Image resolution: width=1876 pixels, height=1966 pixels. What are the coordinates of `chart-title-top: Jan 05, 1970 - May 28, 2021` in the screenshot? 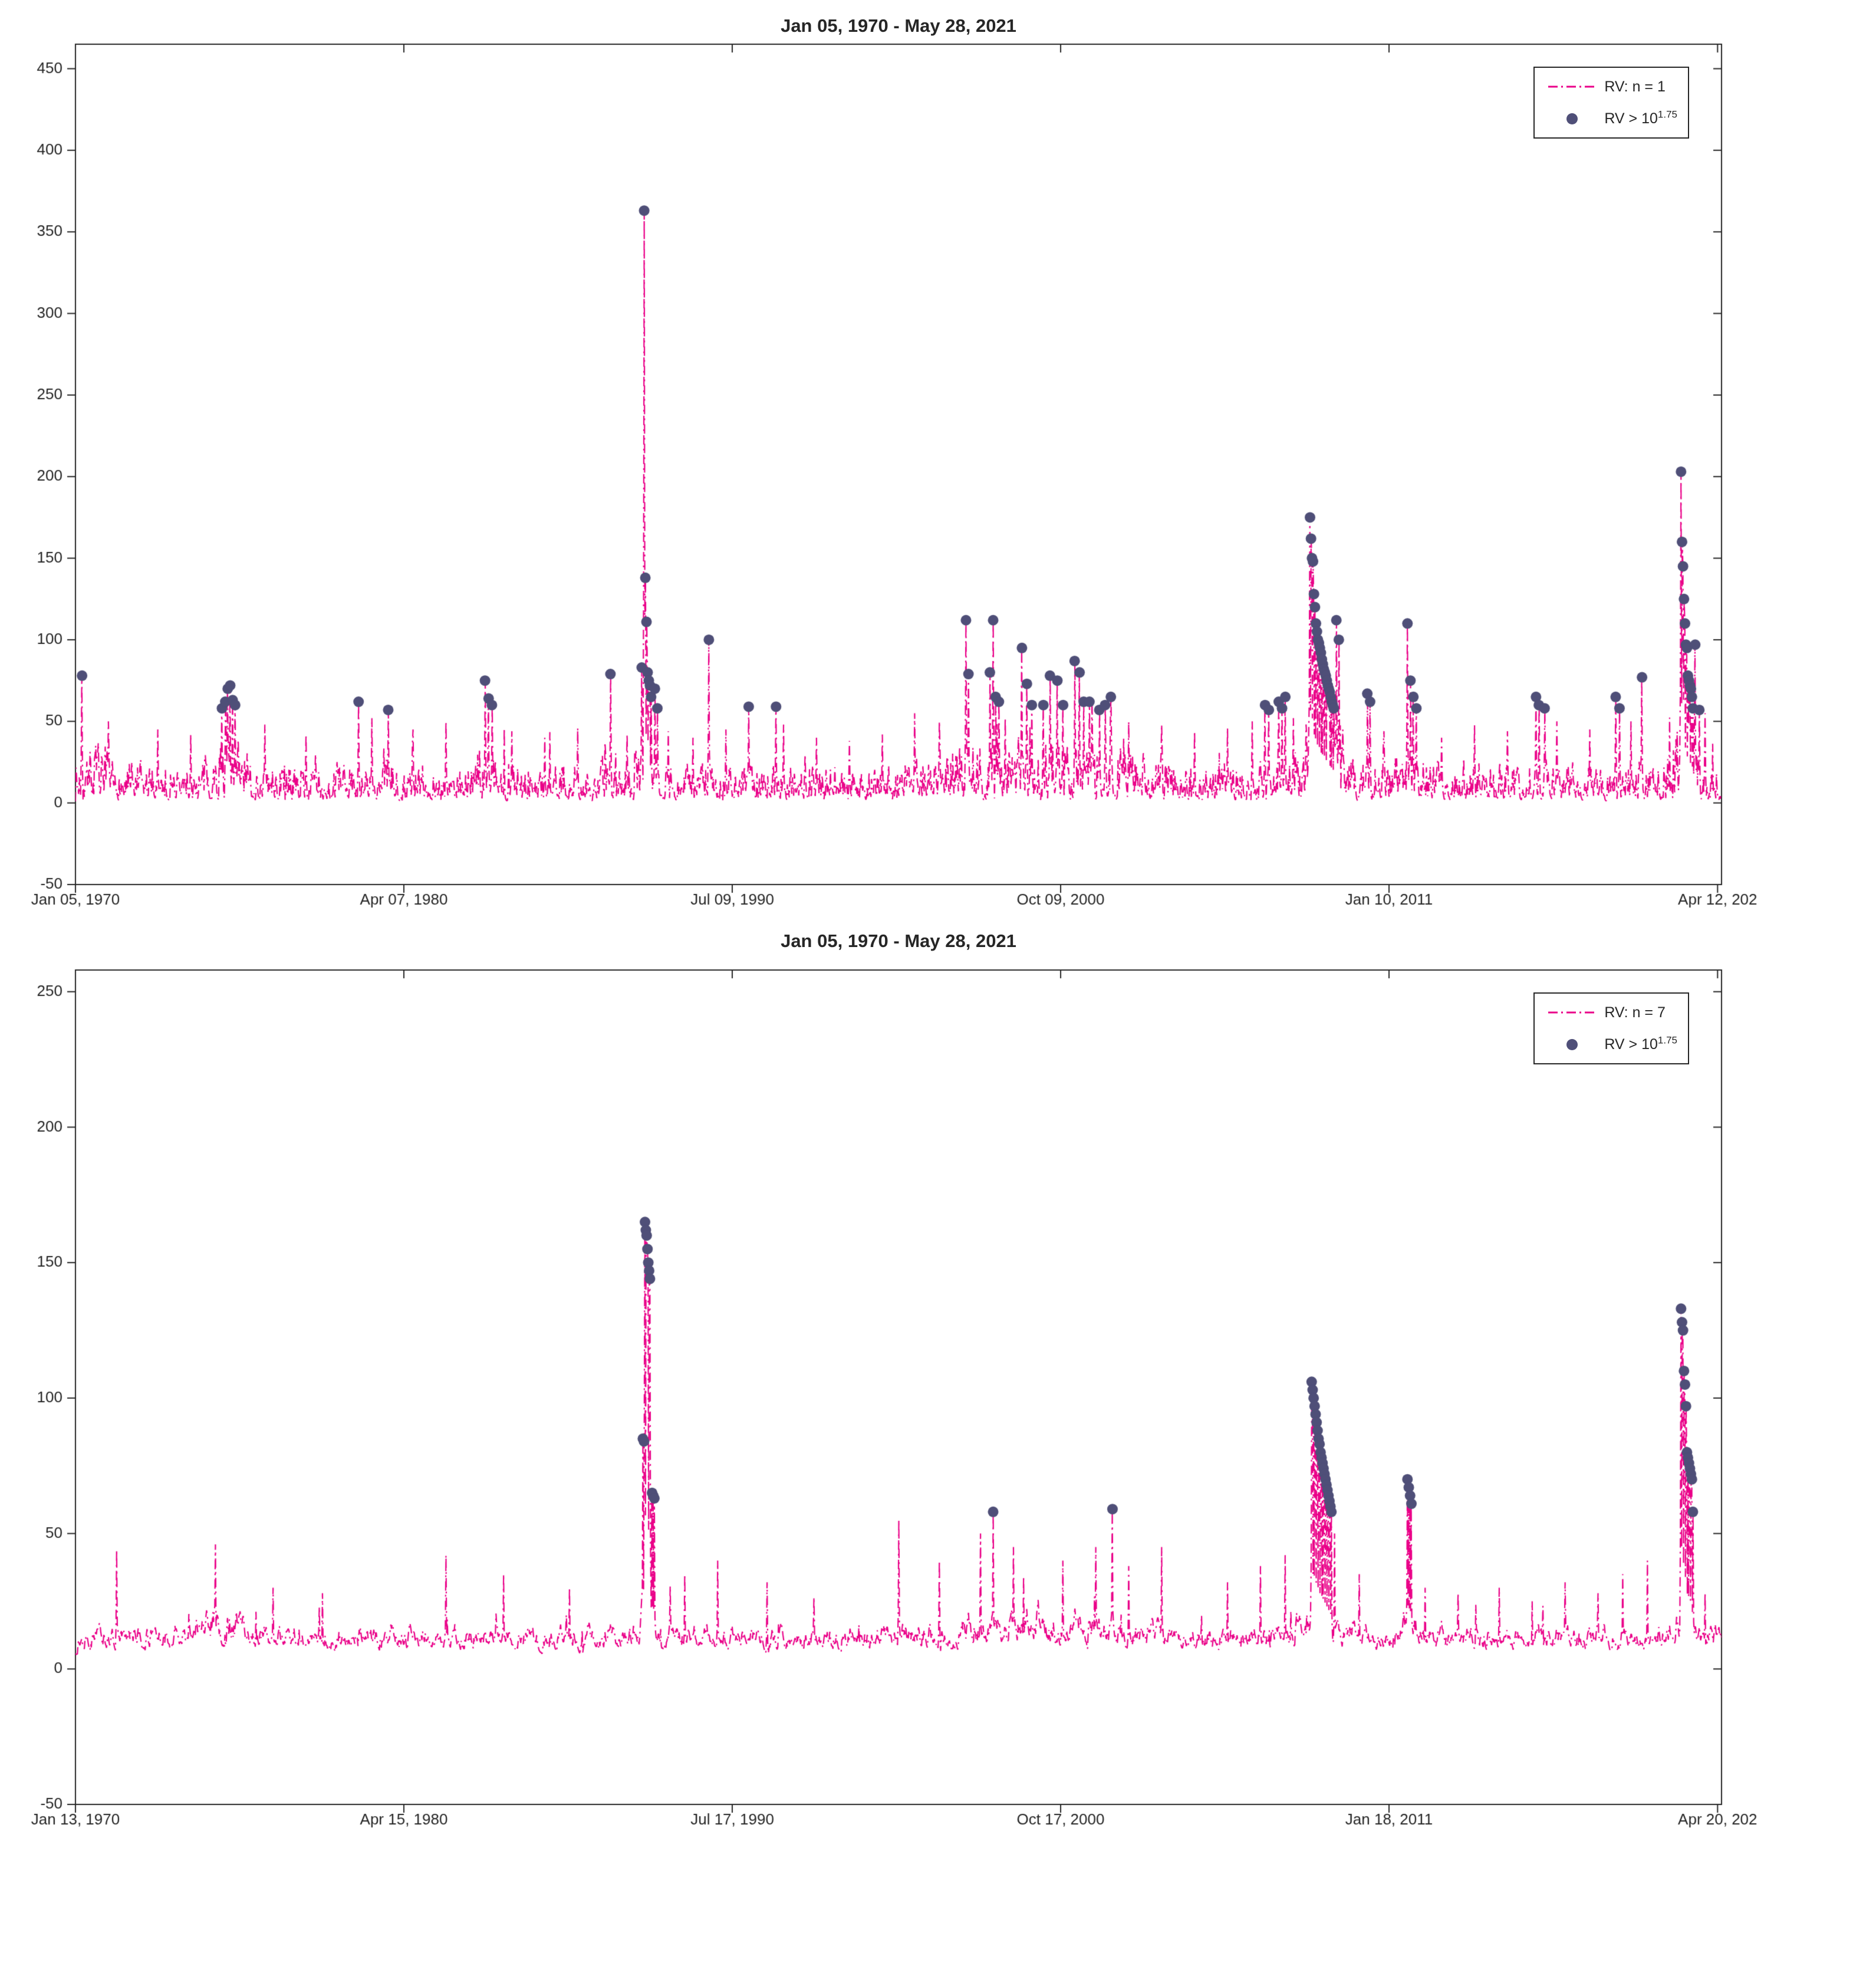 It's located at (899, 25).